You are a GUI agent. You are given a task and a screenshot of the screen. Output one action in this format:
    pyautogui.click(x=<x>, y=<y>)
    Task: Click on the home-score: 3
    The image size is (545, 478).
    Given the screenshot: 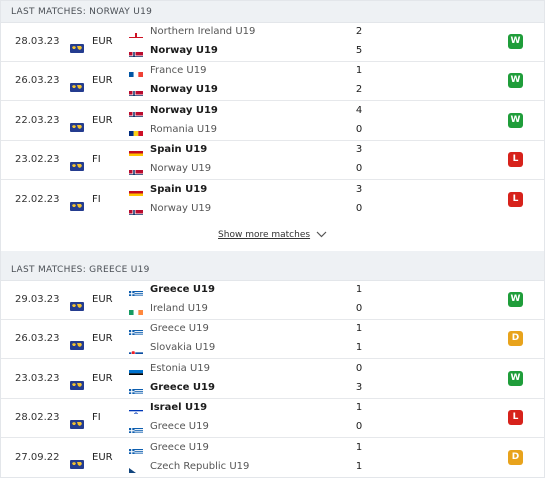 What is the action you would take?
    pyautogui.click(x=359, y=150)
    